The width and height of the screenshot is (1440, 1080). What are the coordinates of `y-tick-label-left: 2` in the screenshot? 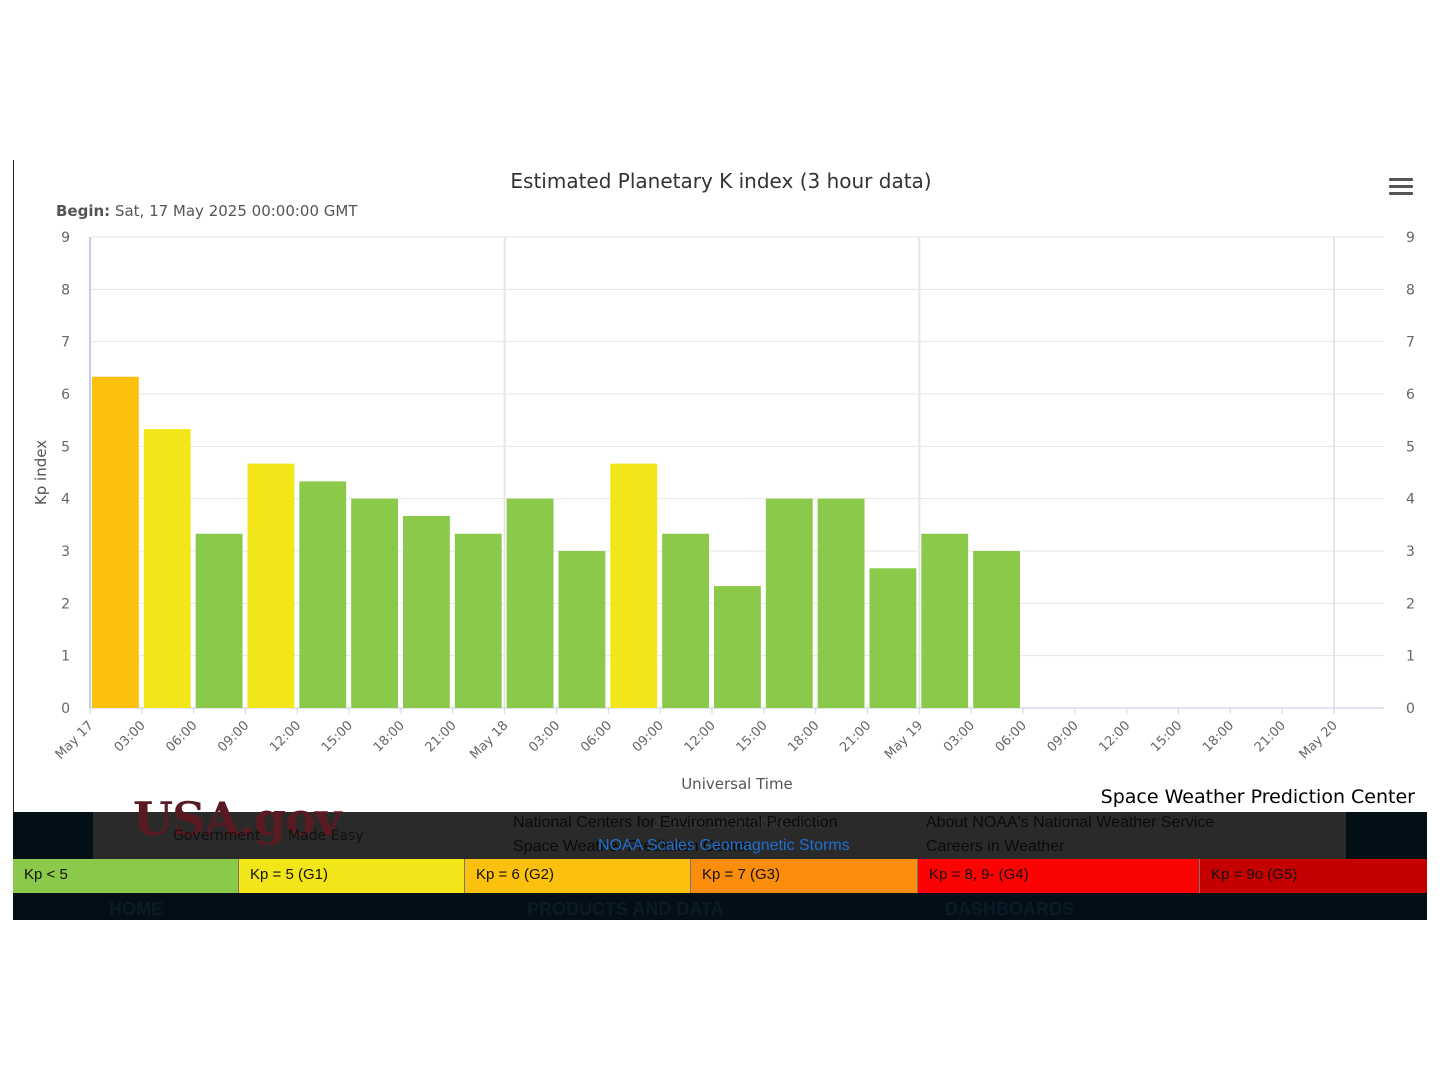 It's located at (65, 604).